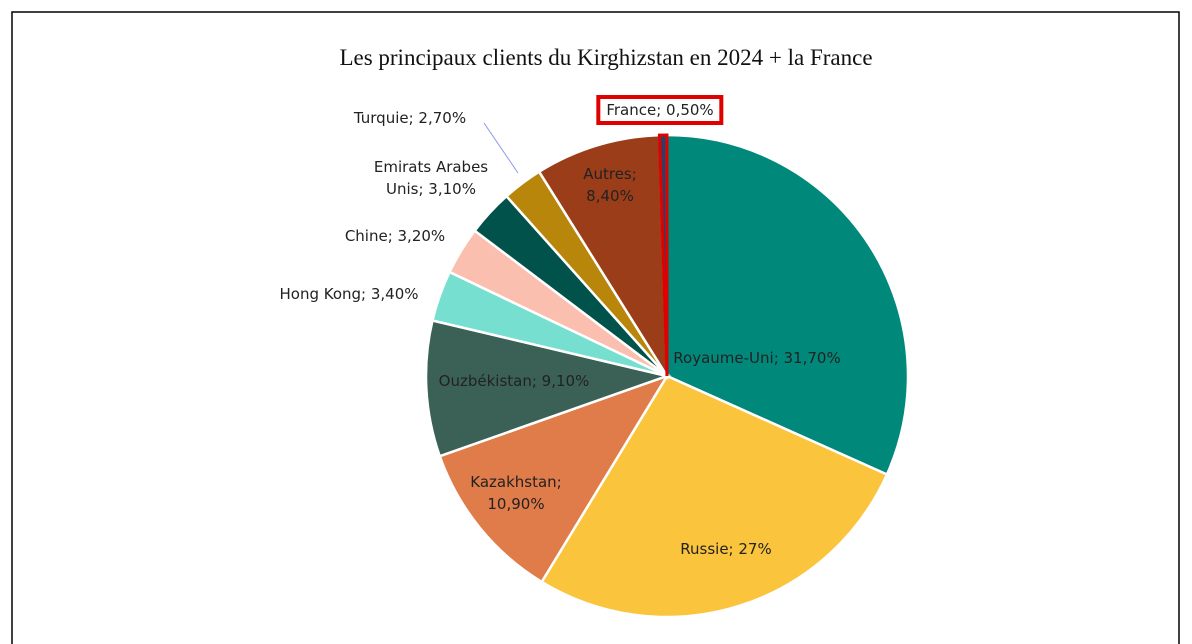 This screenshot has height=644, width=1192. Describe the element at coordinates (516, 493) in the screenshot. I see `data-label: Kazakhstan; 10,90%` at that location.